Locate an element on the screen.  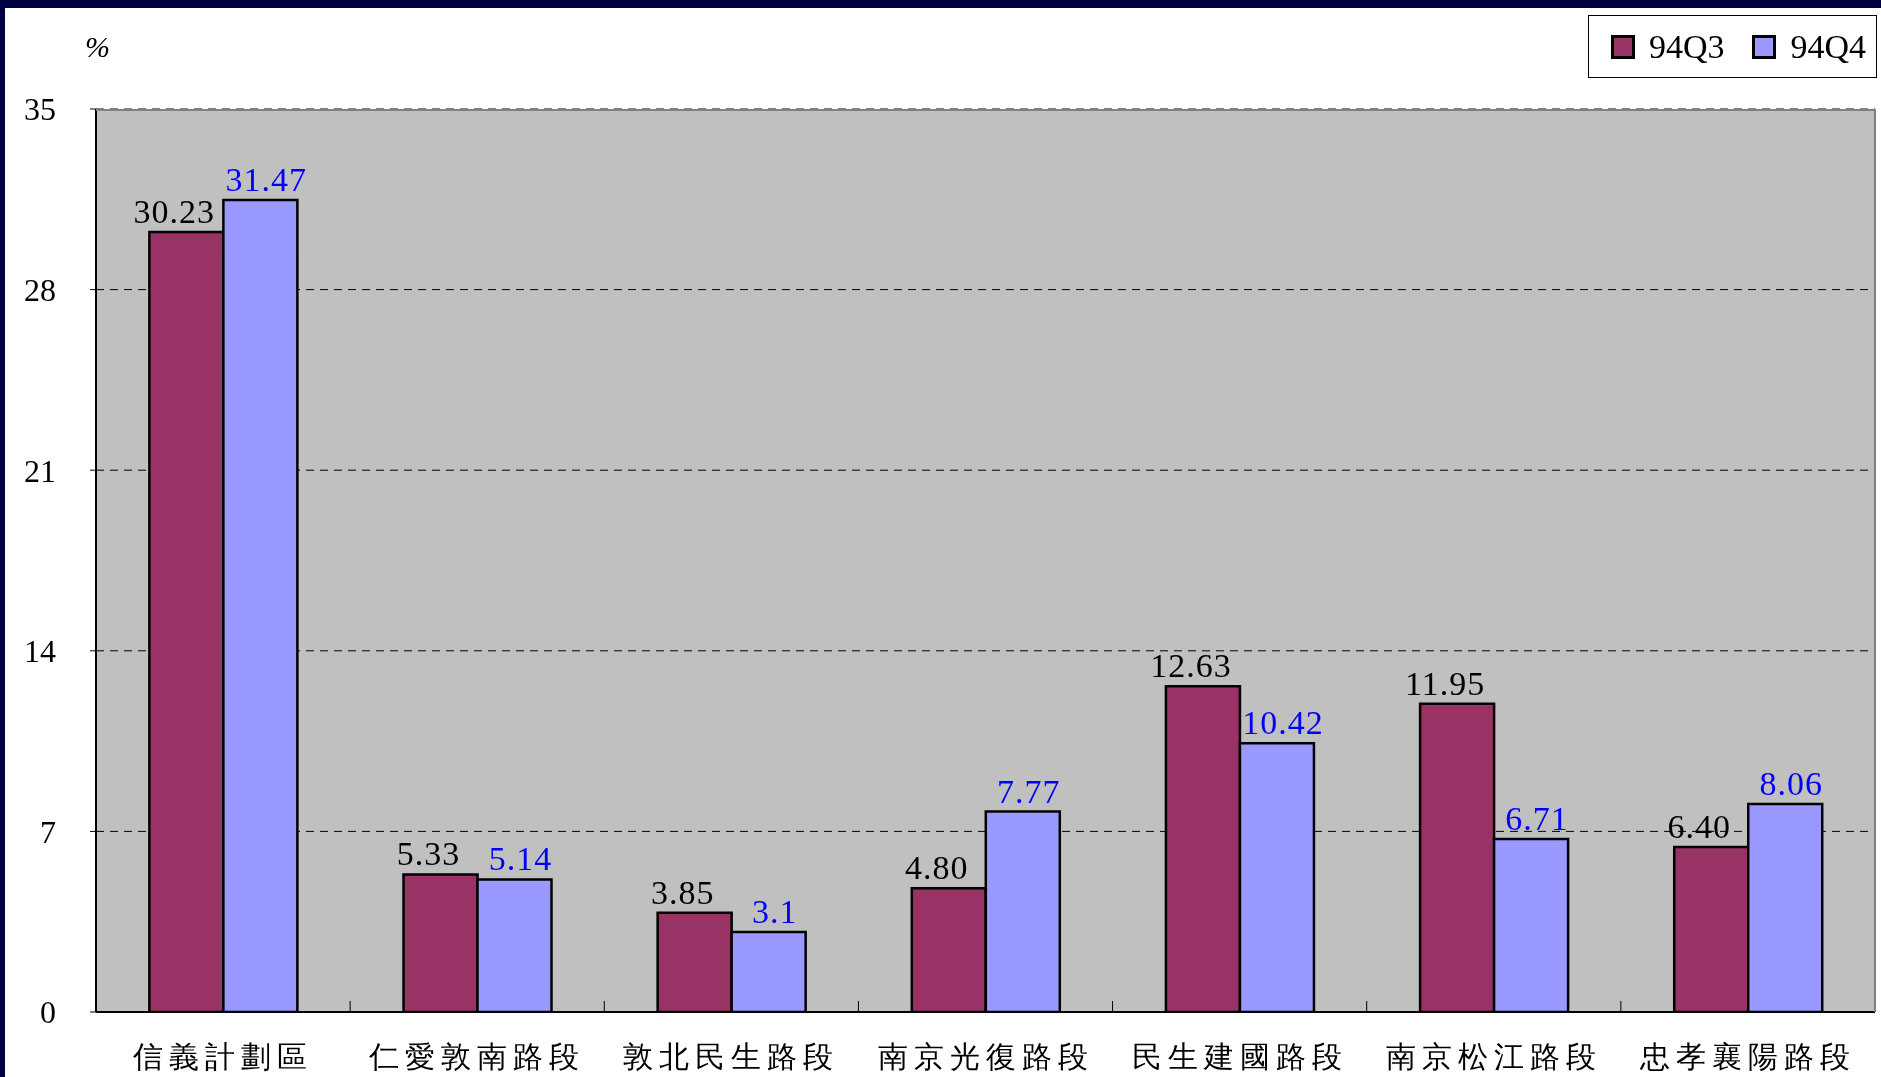
x-tick-label: 南京松江路段 is located at coordinates (1493, 1056).